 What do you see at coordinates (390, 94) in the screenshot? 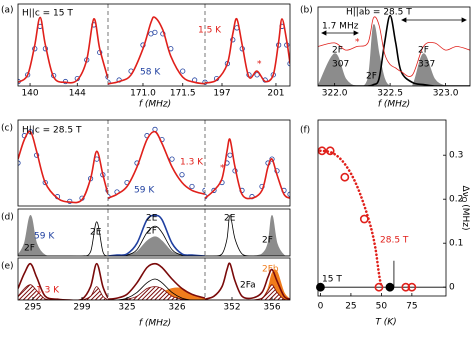
I see `x-tick-label: 322.5` at bounding box center [390, 94].